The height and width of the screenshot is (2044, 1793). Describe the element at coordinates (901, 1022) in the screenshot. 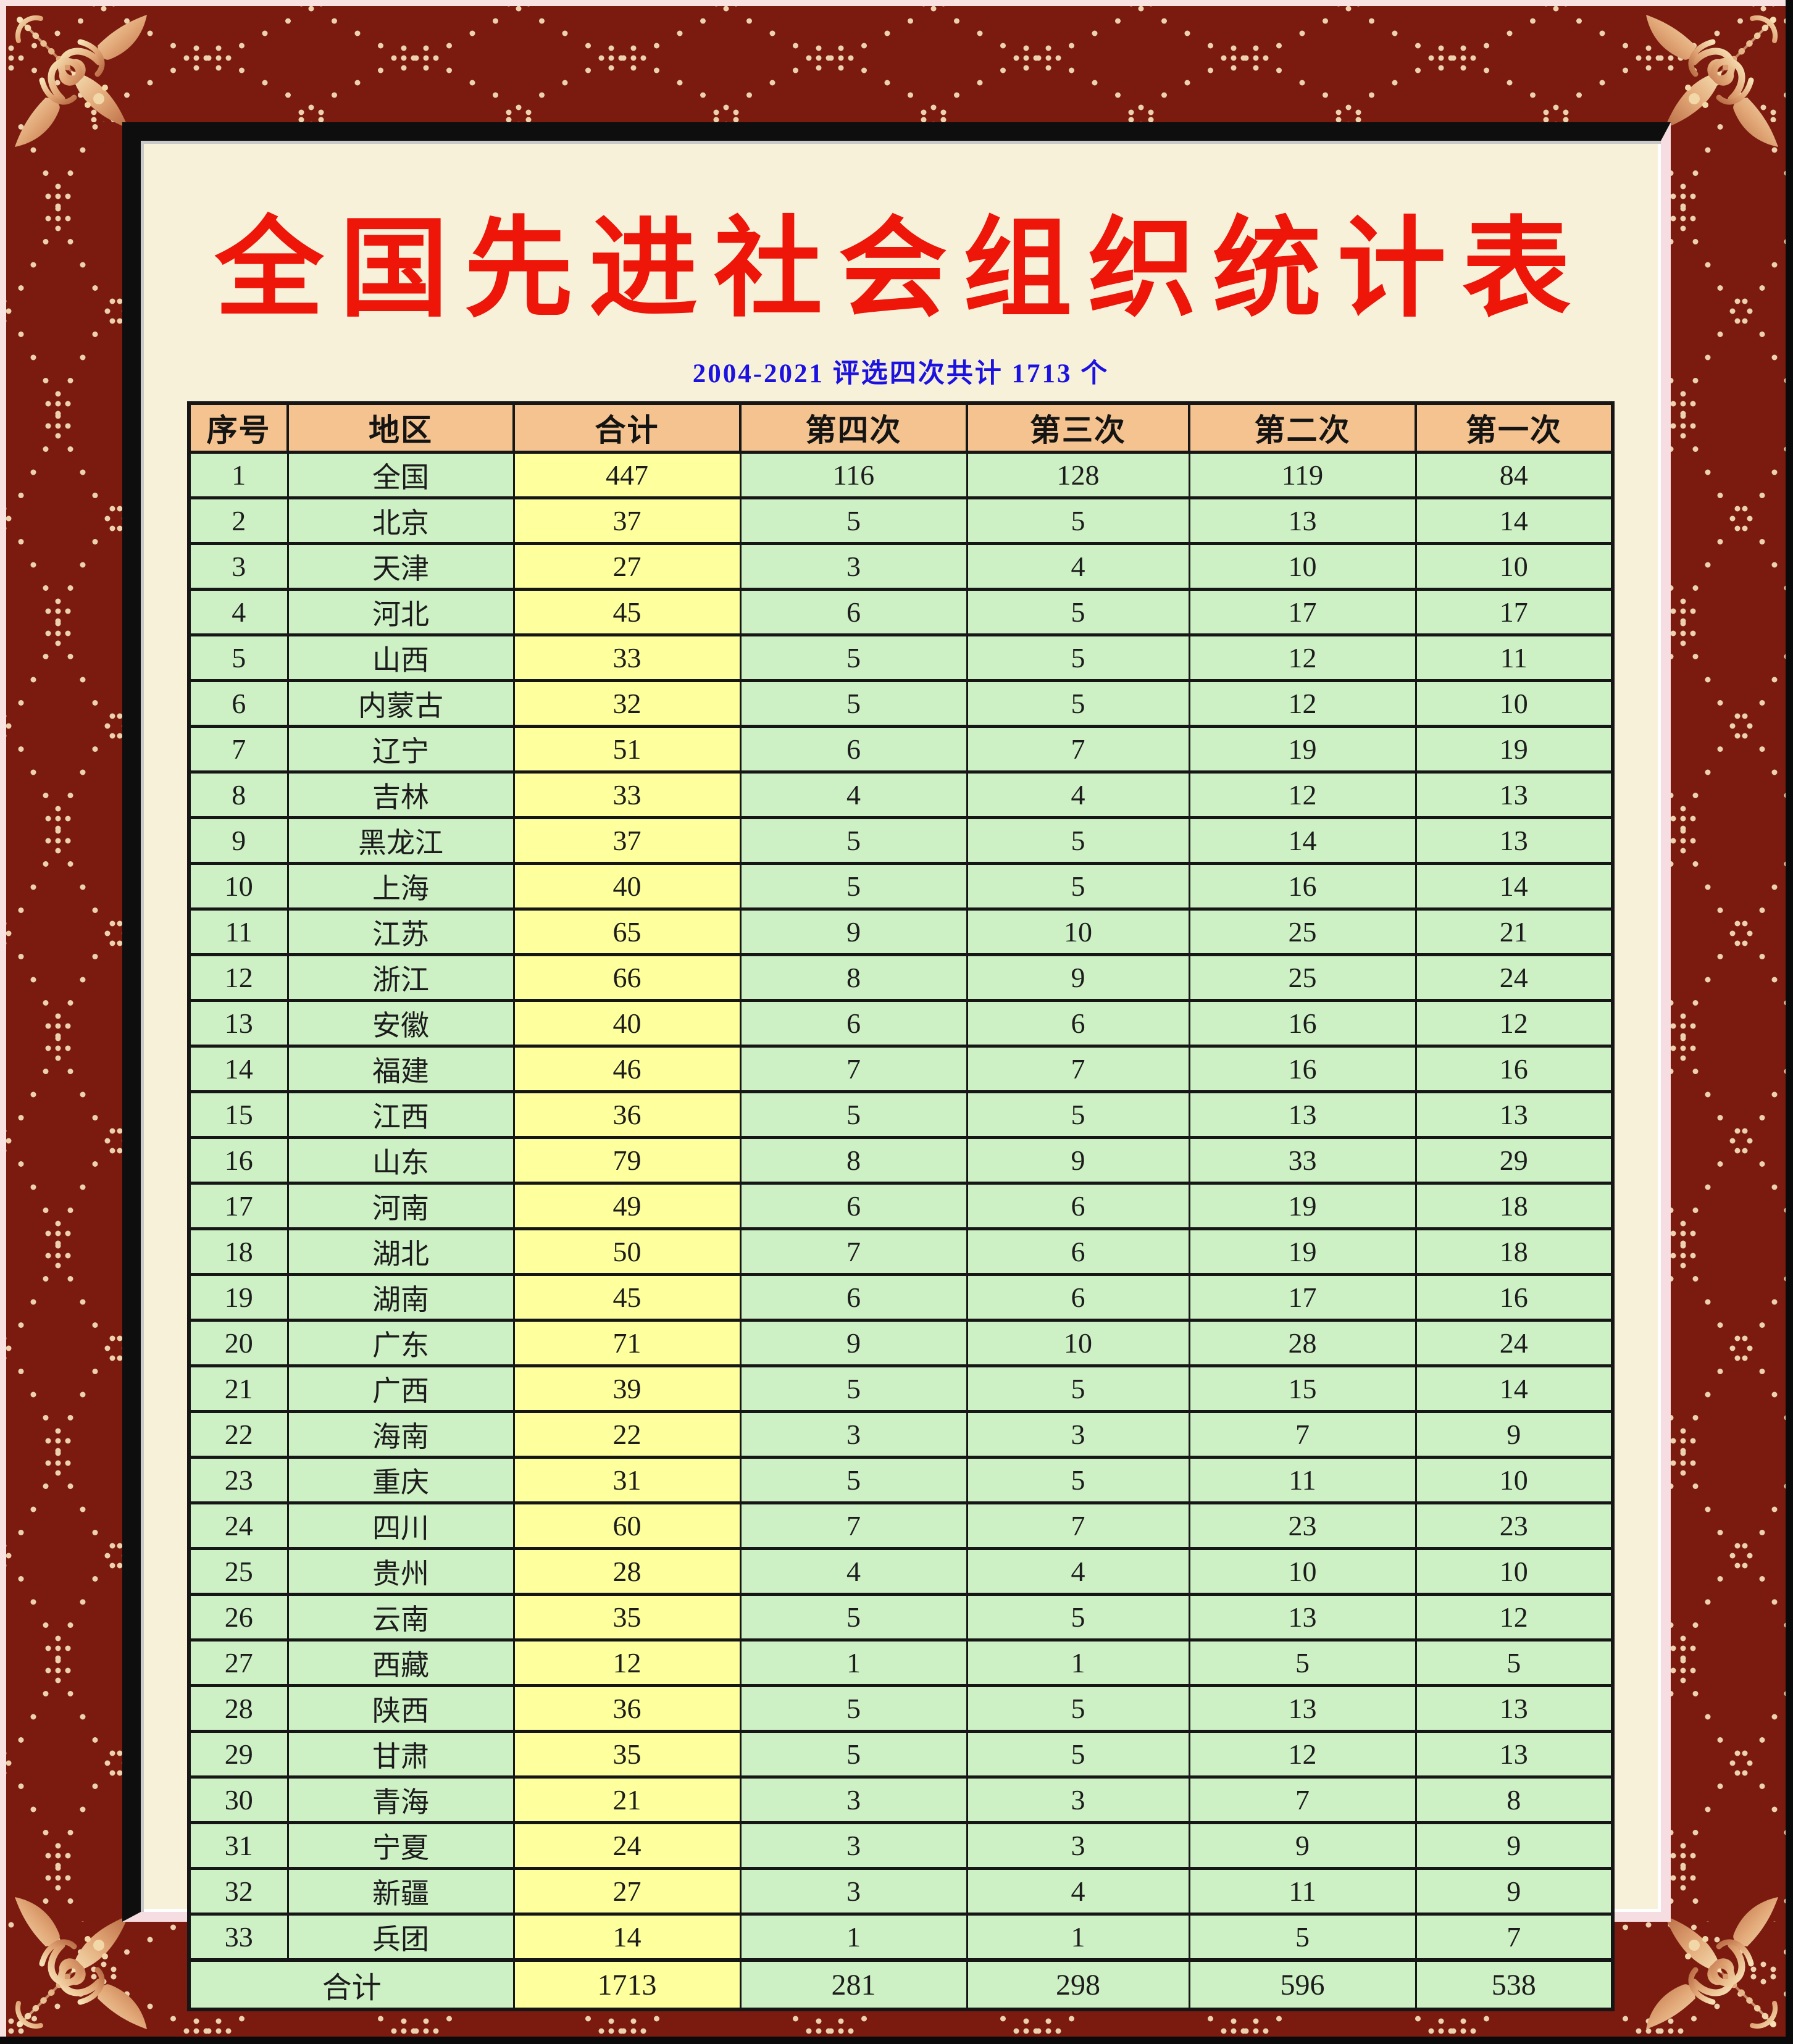

I see `table-row: 13 安徽 40 6 6 16 12` at that location.